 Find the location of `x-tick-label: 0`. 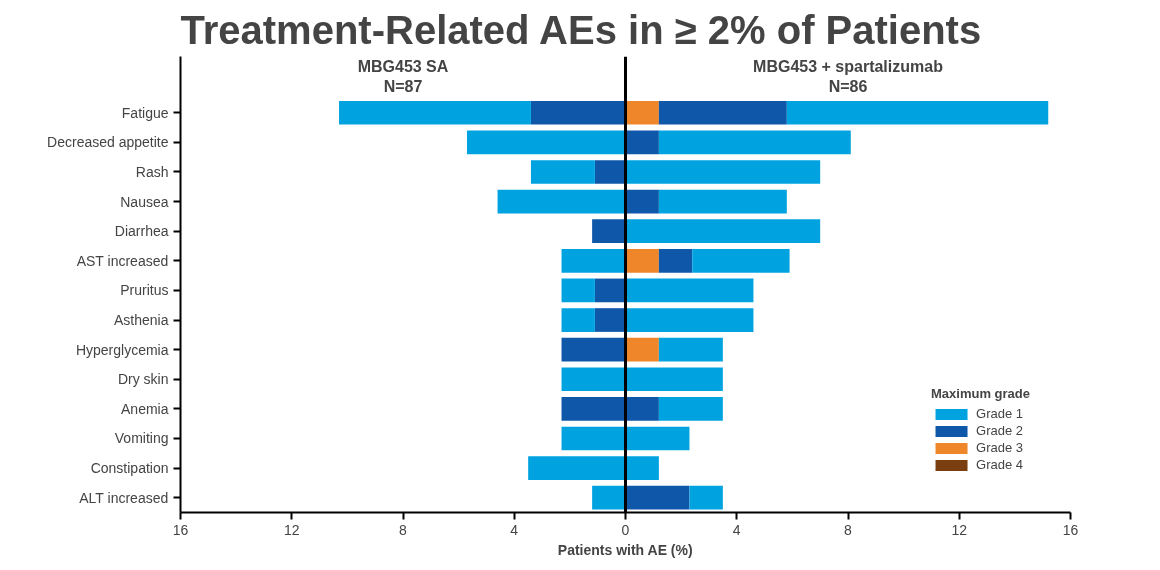

x-tick-label: 0 is located at coordinates (625, 529).